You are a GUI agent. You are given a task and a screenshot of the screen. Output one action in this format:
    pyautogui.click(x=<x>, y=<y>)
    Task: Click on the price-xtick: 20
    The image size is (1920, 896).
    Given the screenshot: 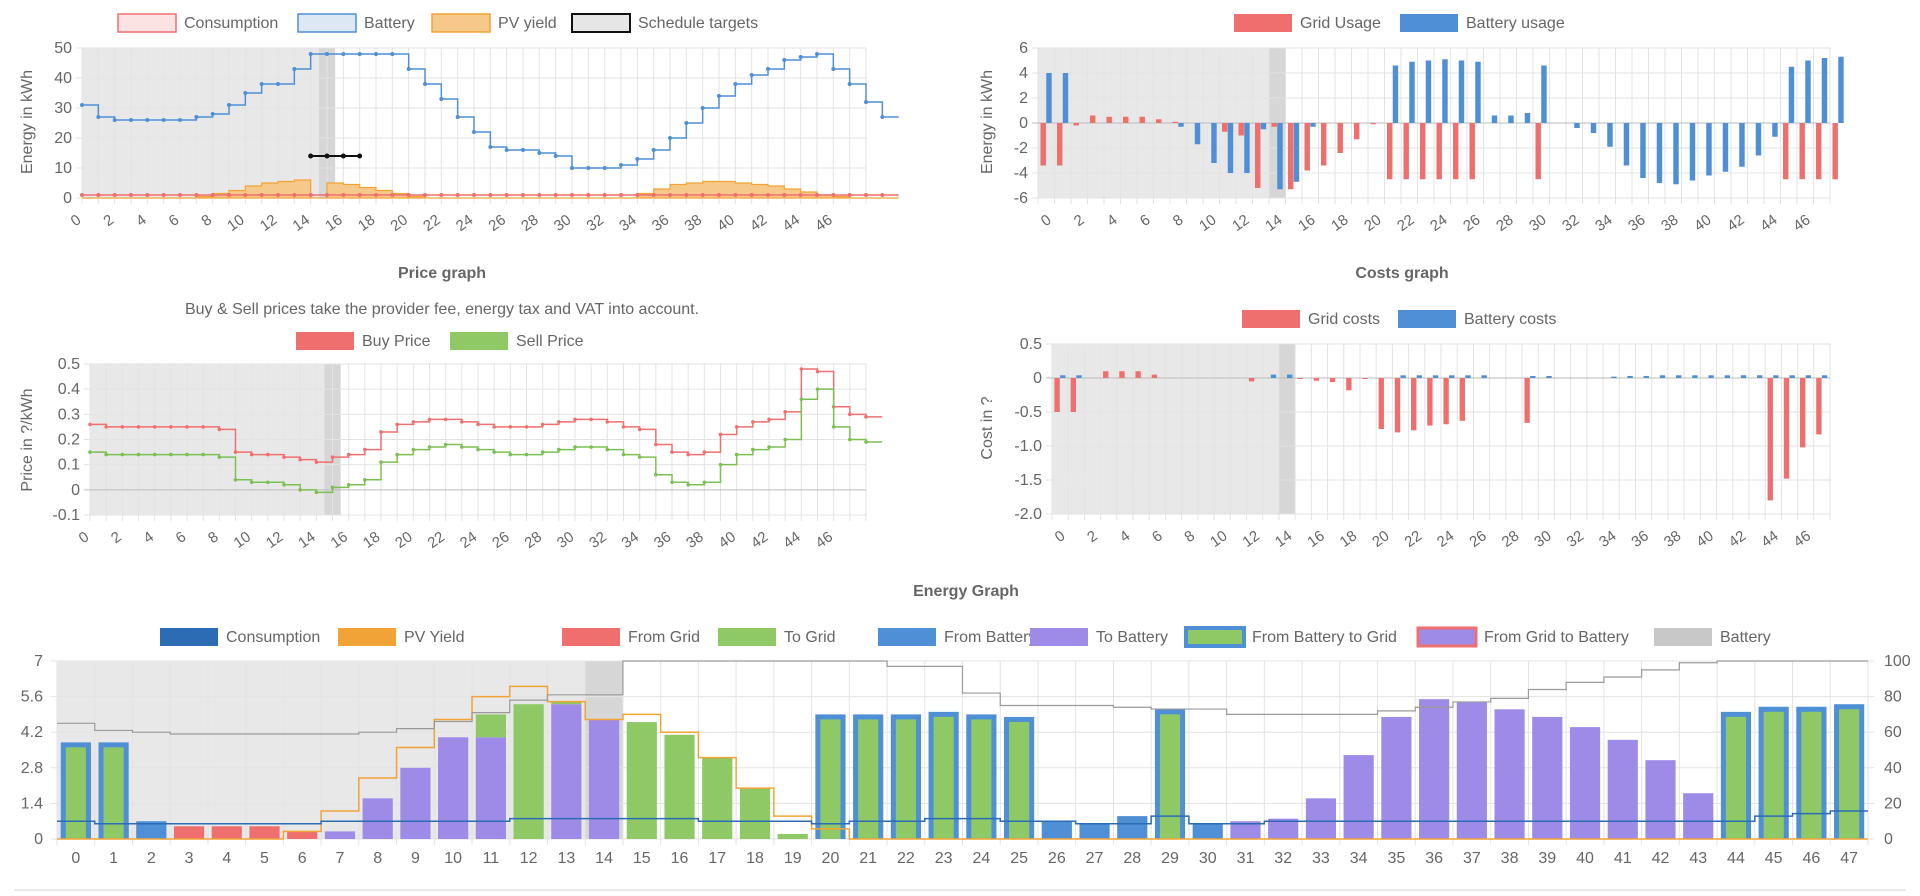 What is the action you would take?
    pyautogui.click(x=403, y=539)
    